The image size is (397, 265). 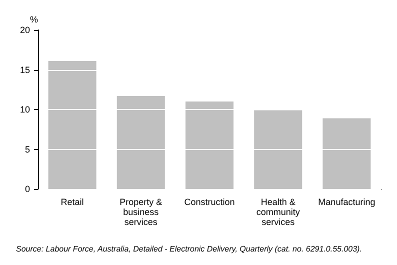 What do you see at coordinates (27, 189) in the screenshot?
I see `y-tick-label: 0` at bounding box center [27, 189].